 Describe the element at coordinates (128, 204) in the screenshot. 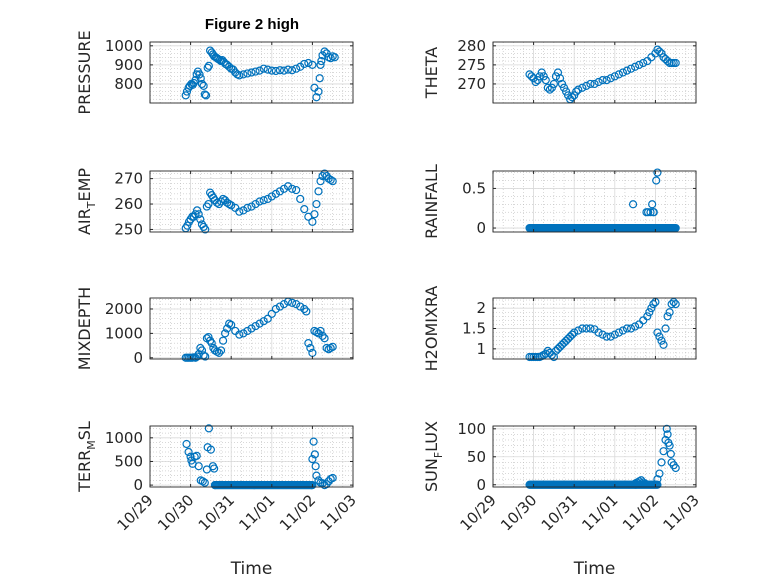

I see `y-tick-label: 260` at that location.